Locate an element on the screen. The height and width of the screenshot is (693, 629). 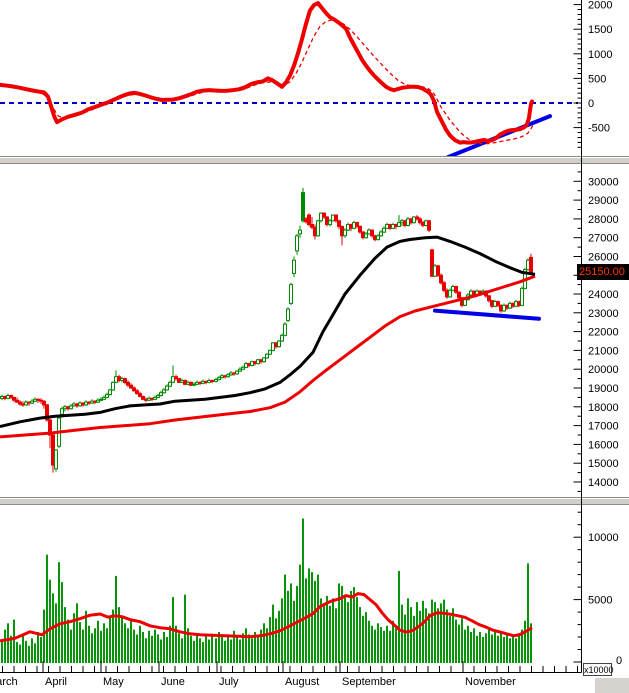
month-label-march: March is located at coordinates (9, 682).